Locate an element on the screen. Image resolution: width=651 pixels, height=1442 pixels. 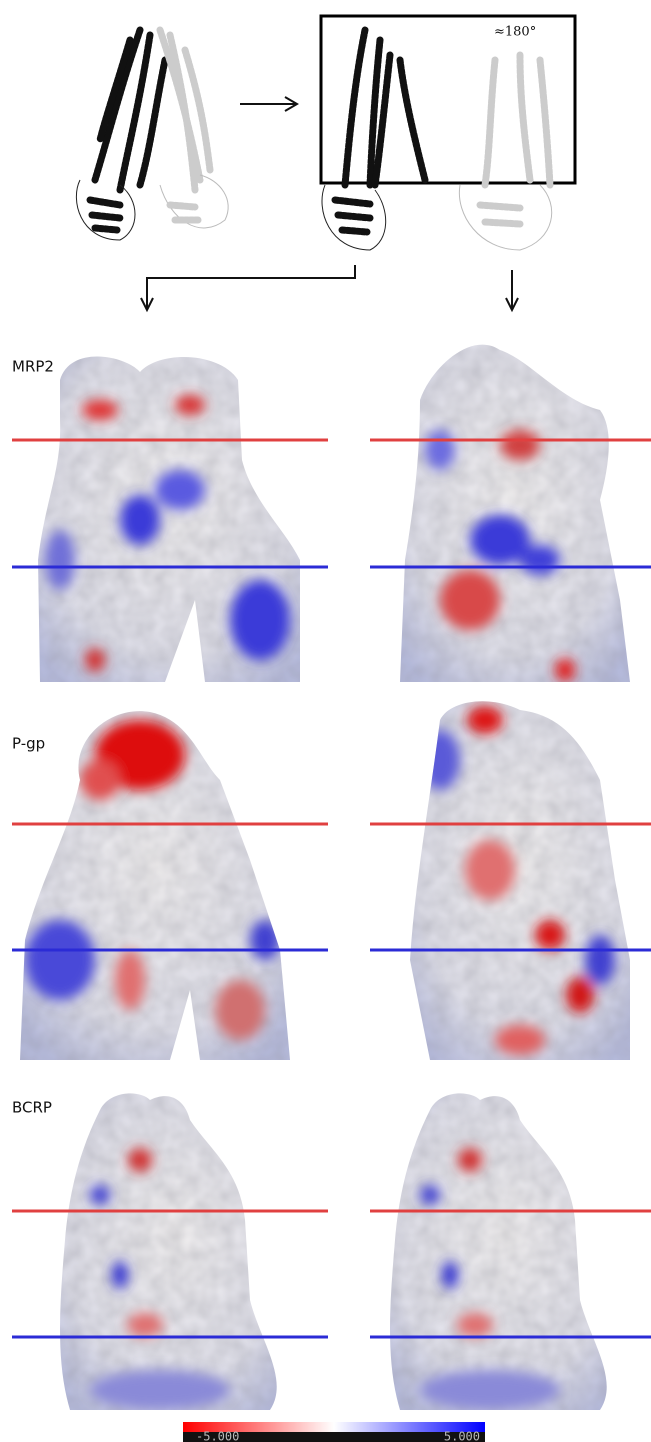
panel-label: BCRP is located at coordinates (32, 1108).